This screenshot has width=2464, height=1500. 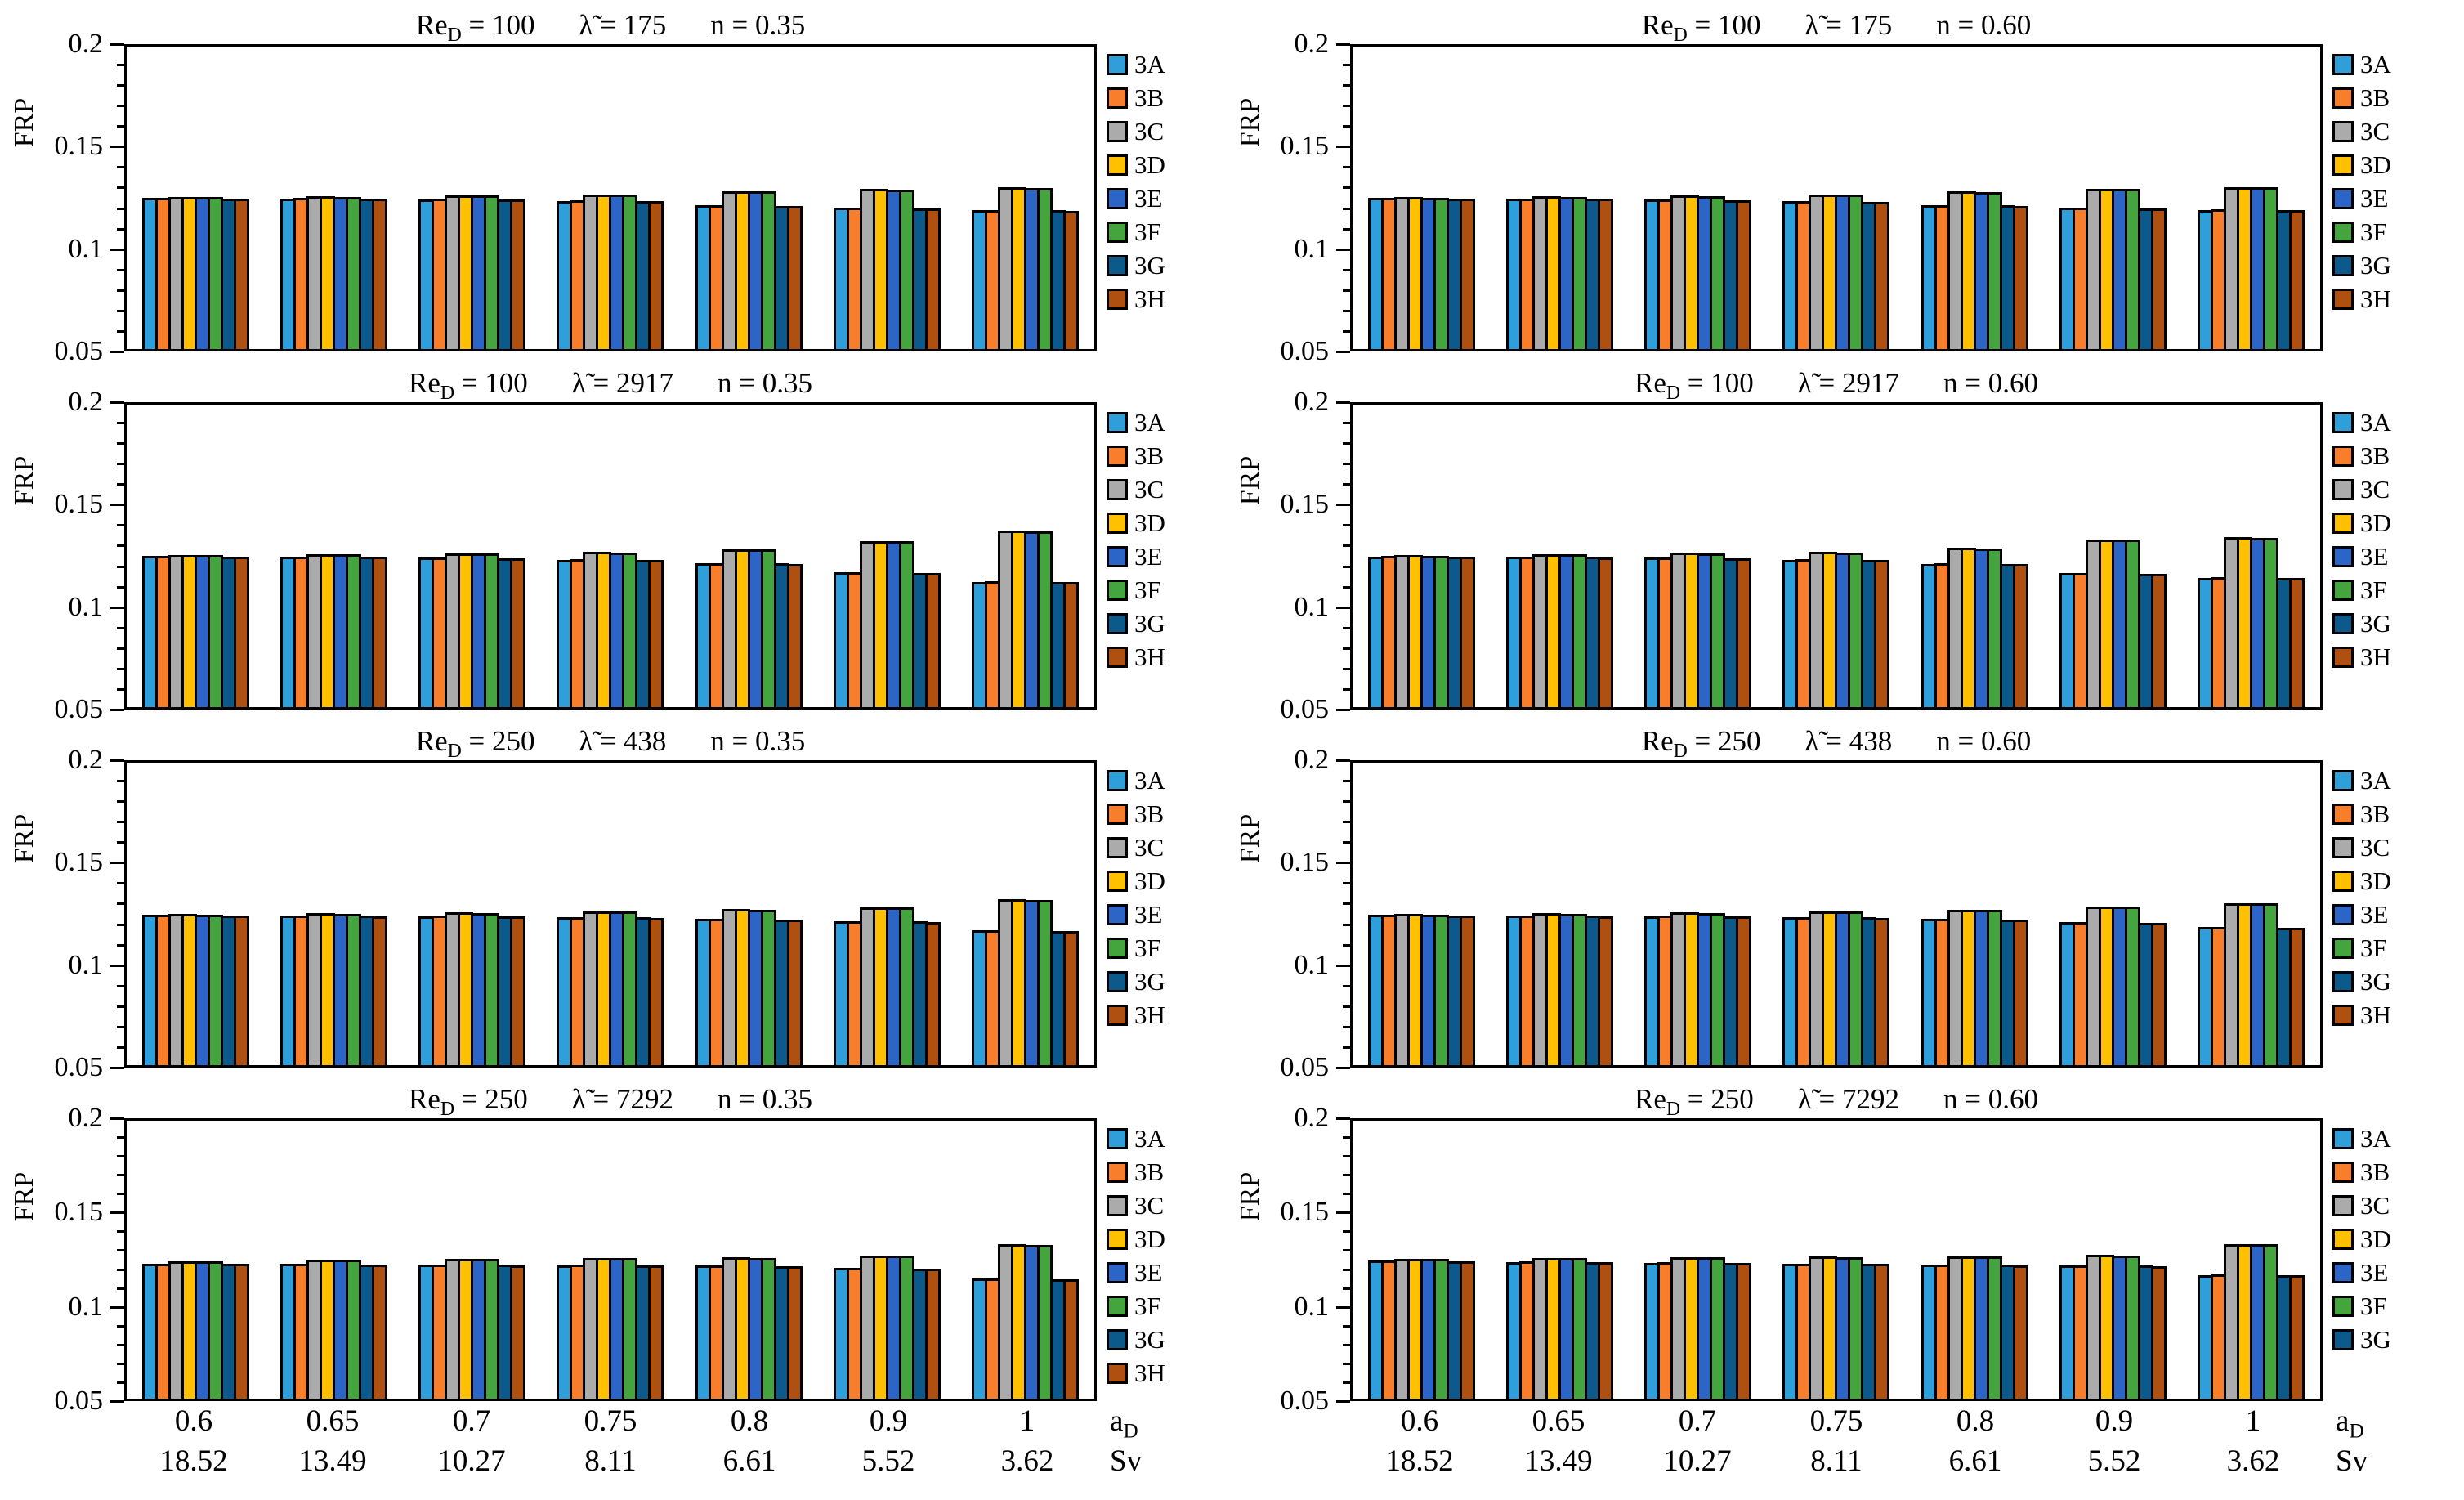 I want to click on panel-title: ReD = 250 λ̃ = 7292 n = 0.60, so click(x=1836, y=1100).